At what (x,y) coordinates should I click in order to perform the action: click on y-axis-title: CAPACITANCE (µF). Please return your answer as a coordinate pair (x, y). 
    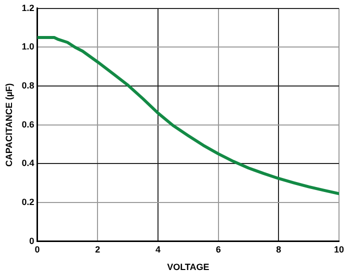
    Looking at the image, I should click on (9, 125).